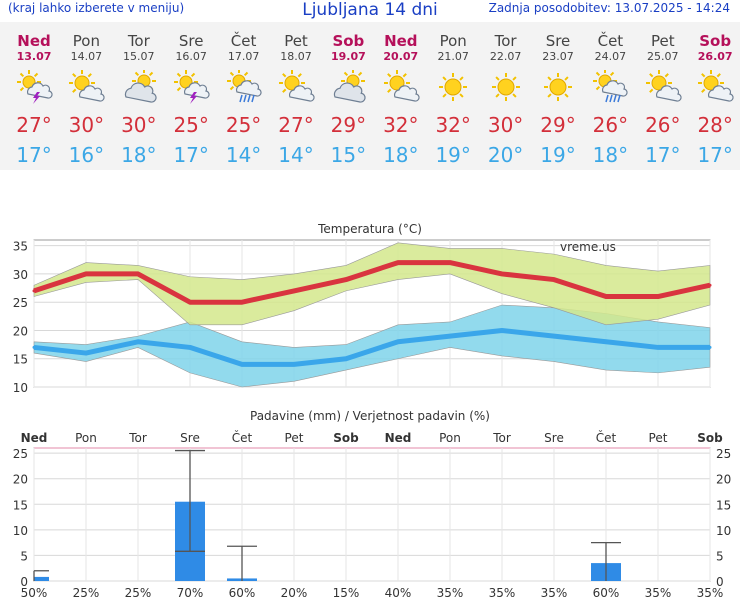 This screenshot has width=740, height=600. I want to click on max-temp: 29°, so click(348, 125).